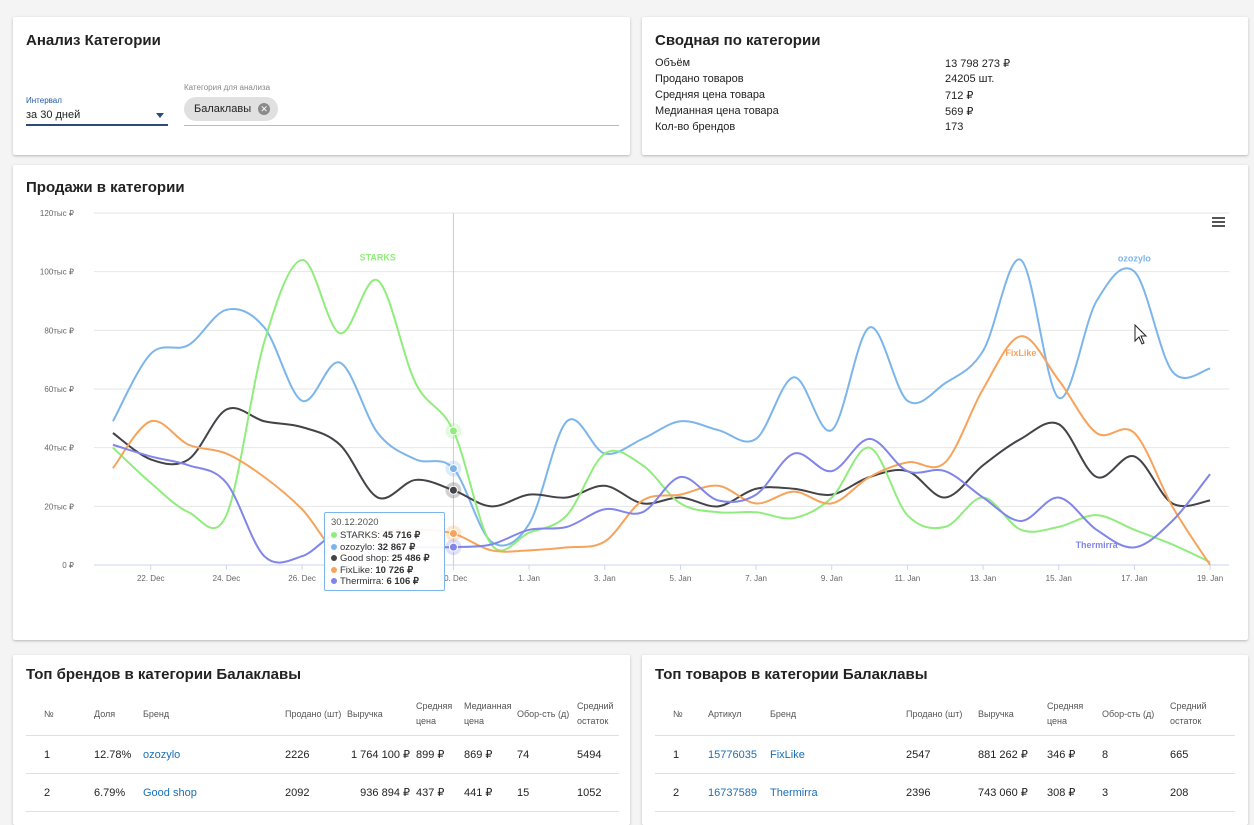  Describe the element at coordinates (384, 536) in the screenshot. I see `tooltip-row: STARKS: 45 716 ₽` at that location.